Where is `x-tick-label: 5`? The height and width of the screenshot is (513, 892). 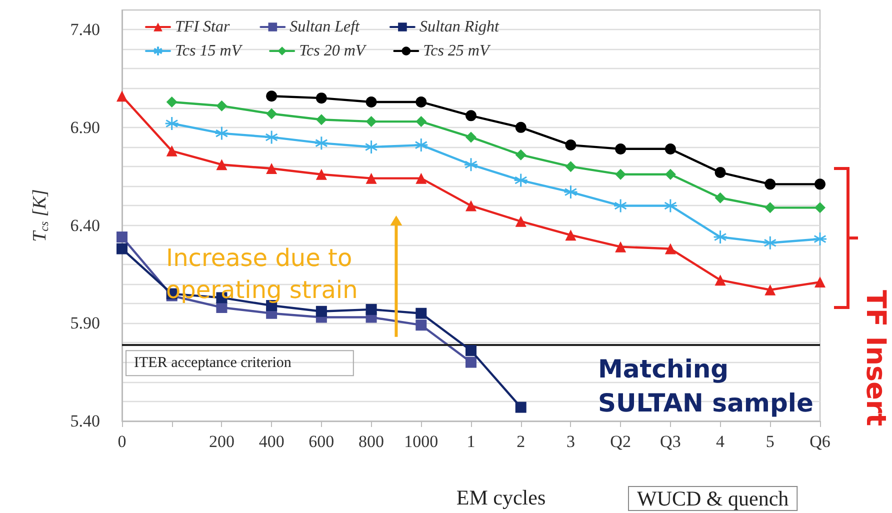
x-tick-label: 5 is located at coordinates (770, 441).